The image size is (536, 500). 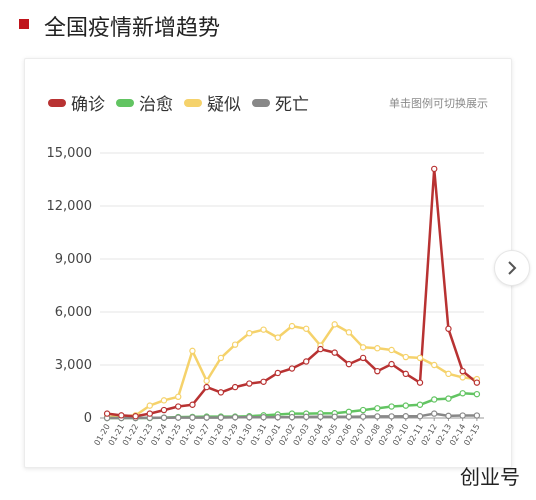 I want to click on section-header: 全国疫情新增趋势, so click(x=268, y=26).